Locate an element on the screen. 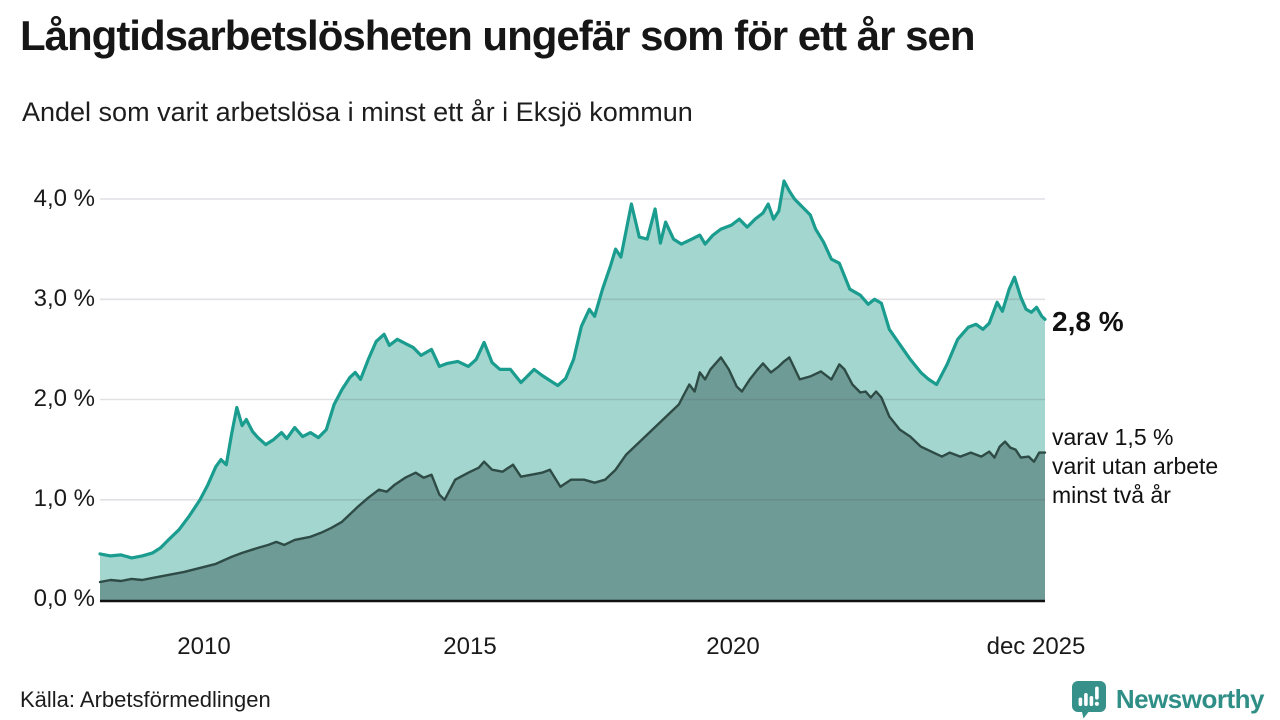  y-axis-tick-0: 0,0 % is located at coordinates (64, 598).